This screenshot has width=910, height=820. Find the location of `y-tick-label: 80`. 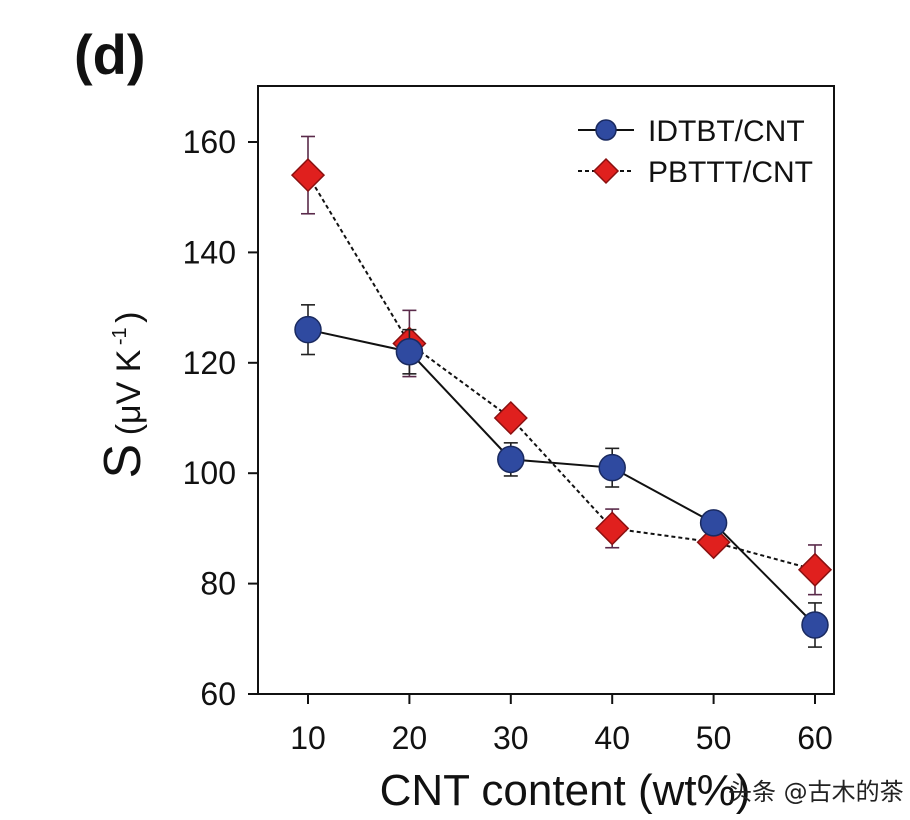

y-tick-label: 80 is located at coordinates (218, 584).